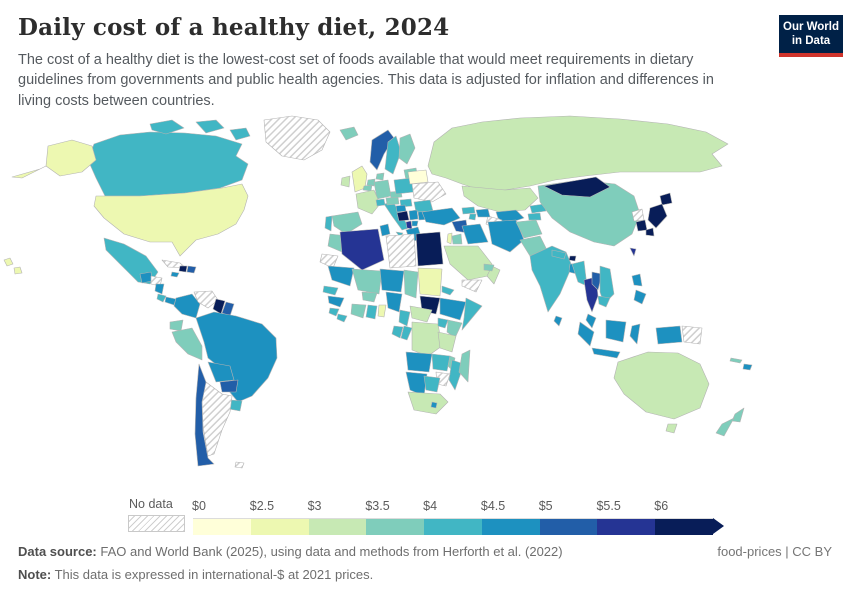 Image resolution: width=850 pixels, height=600 pixels. Describe the element at coordinates (747, 367) in the screenshot. I see `country-fiji` at that location.